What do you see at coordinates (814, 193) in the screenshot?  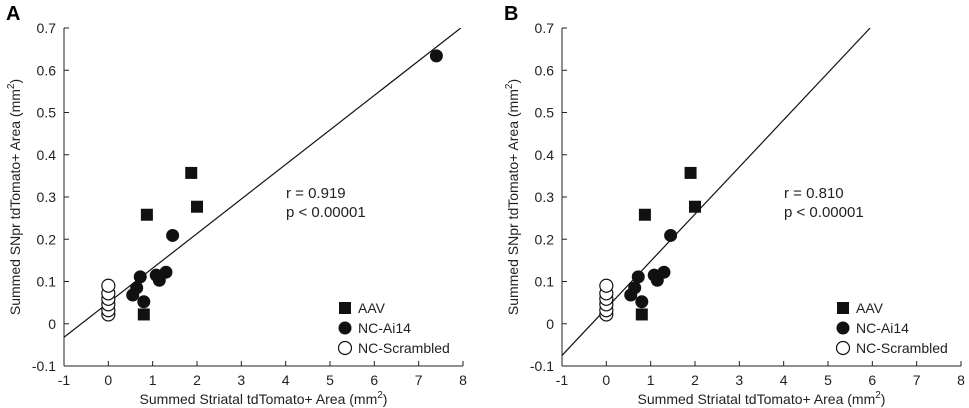 I see `stat-r-value: r = 0.810` at bounding box center [814, 193].